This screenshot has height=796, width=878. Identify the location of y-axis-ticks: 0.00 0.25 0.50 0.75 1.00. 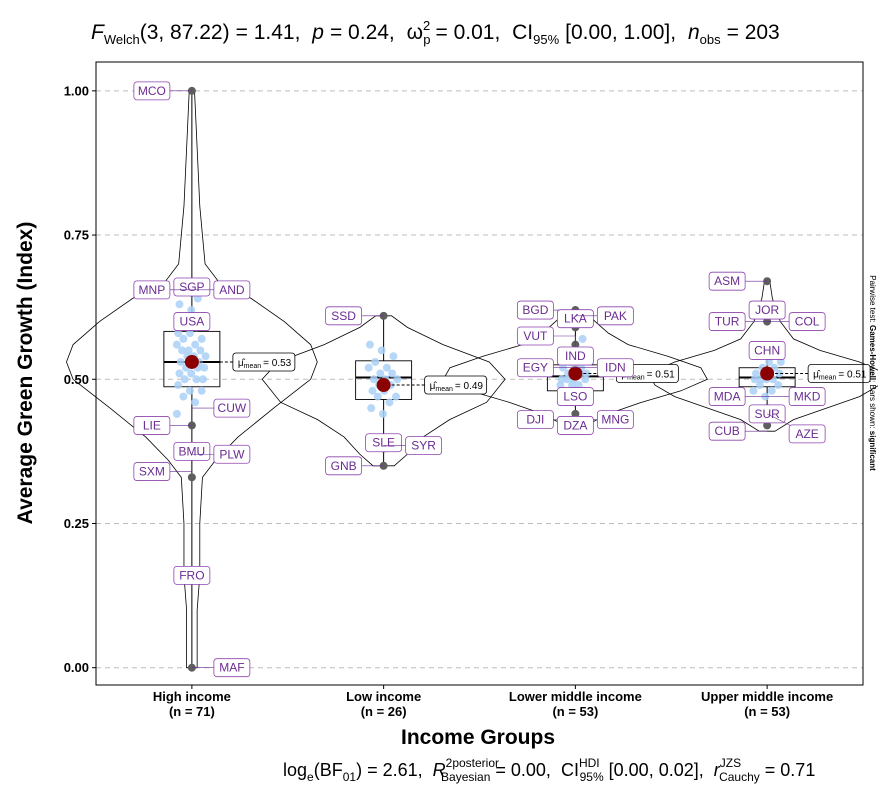
(80, 379).